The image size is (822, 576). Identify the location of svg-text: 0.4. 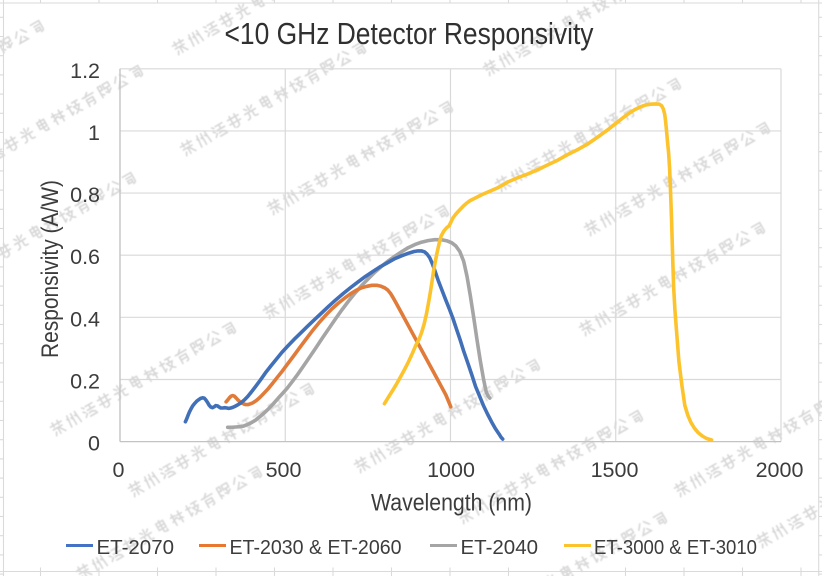
(85, 319).